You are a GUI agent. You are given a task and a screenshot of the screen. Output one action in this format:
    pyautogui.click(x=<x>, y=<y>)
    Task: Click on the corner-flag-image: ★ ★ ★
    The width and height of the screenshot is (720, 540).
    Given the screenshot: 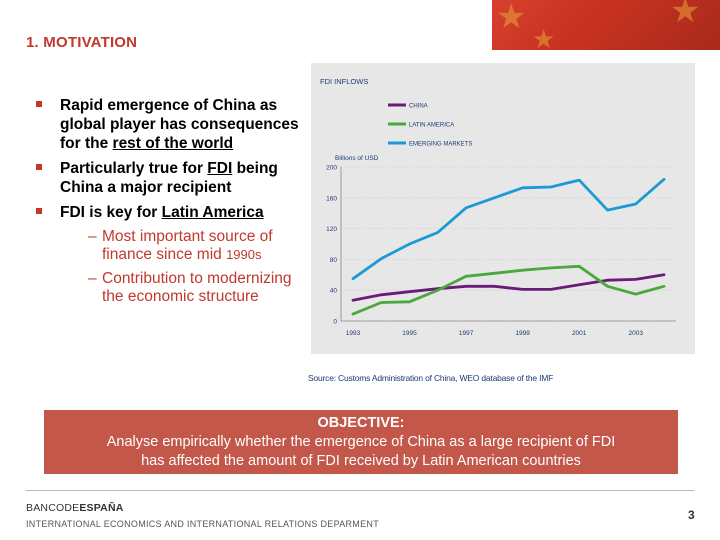 What is the action you would take?
    pyautogui.click(x=606, y=25)
    